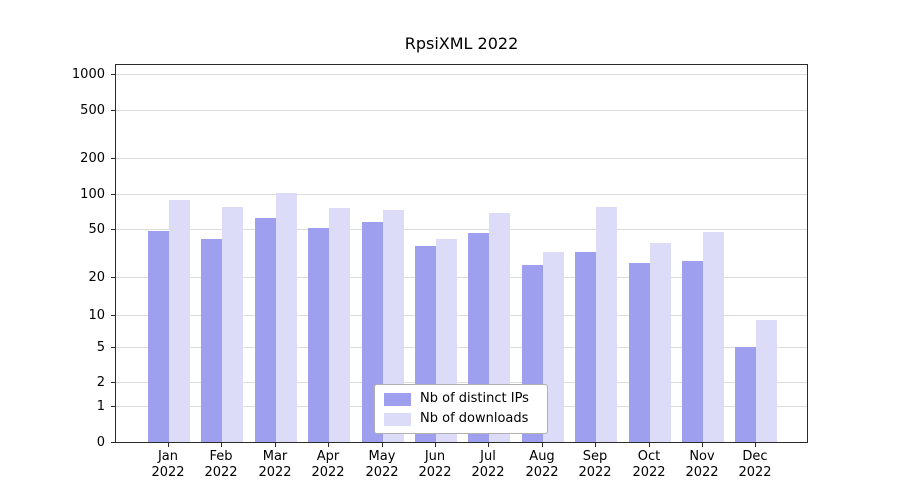 This screenshot has height=500, width=900. I want to click on x-tick-label: Aug 2022, so click(542, 464).